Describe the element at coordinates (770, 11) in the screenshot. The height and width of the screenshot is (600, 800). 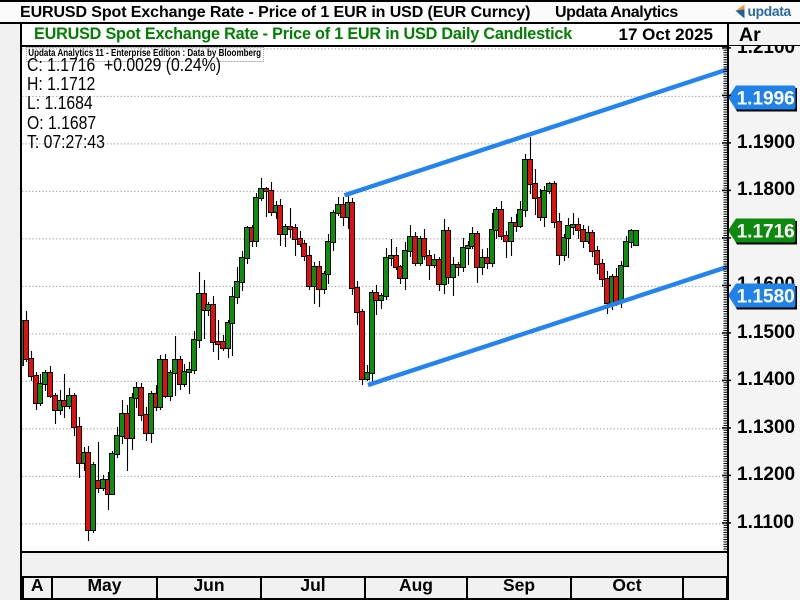
I see `svg-text: updata` at that location.